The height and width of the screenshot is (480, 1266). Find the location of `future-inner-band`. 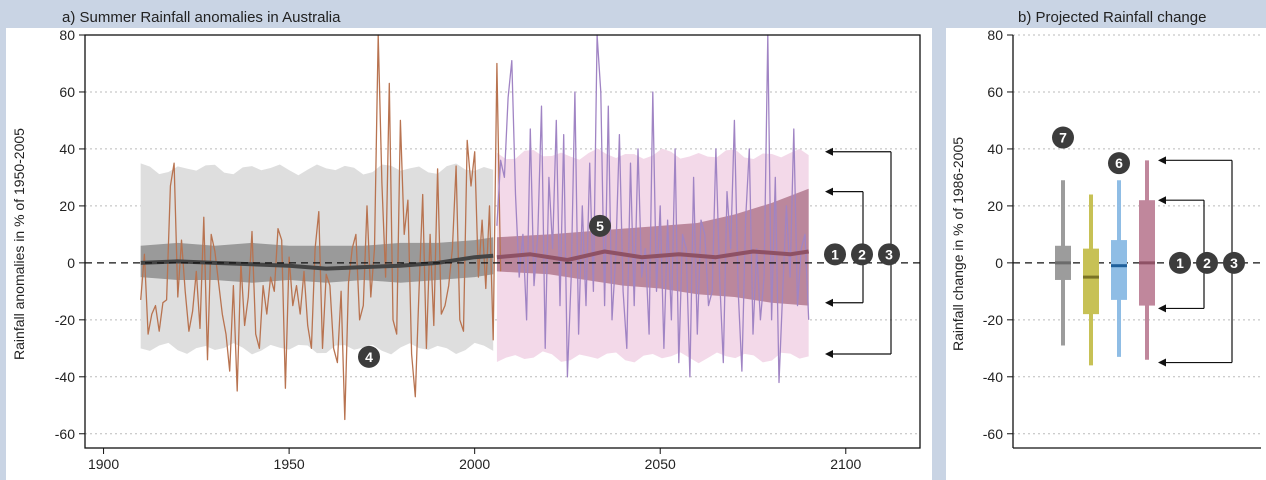

future-inner-band is located at coordinates (652, 247).